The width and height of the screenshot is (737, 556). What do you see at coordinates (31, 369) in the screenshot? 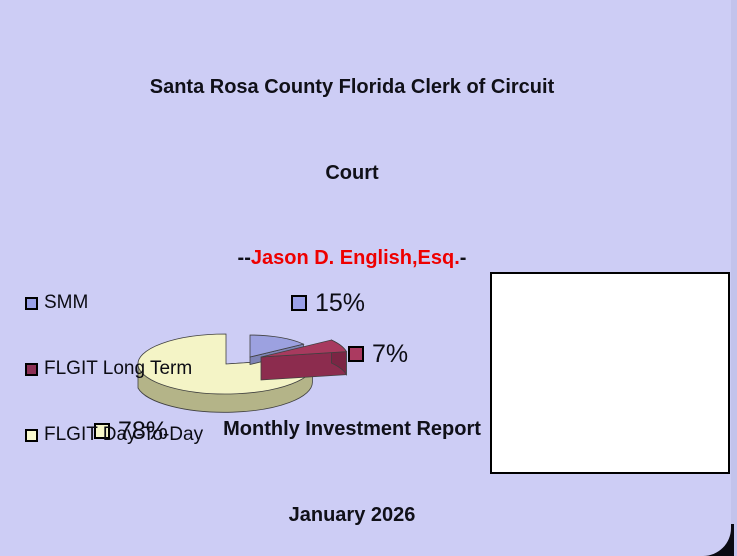
I see `legend-long-term-marker-icon` at bounding box center [31, 369].